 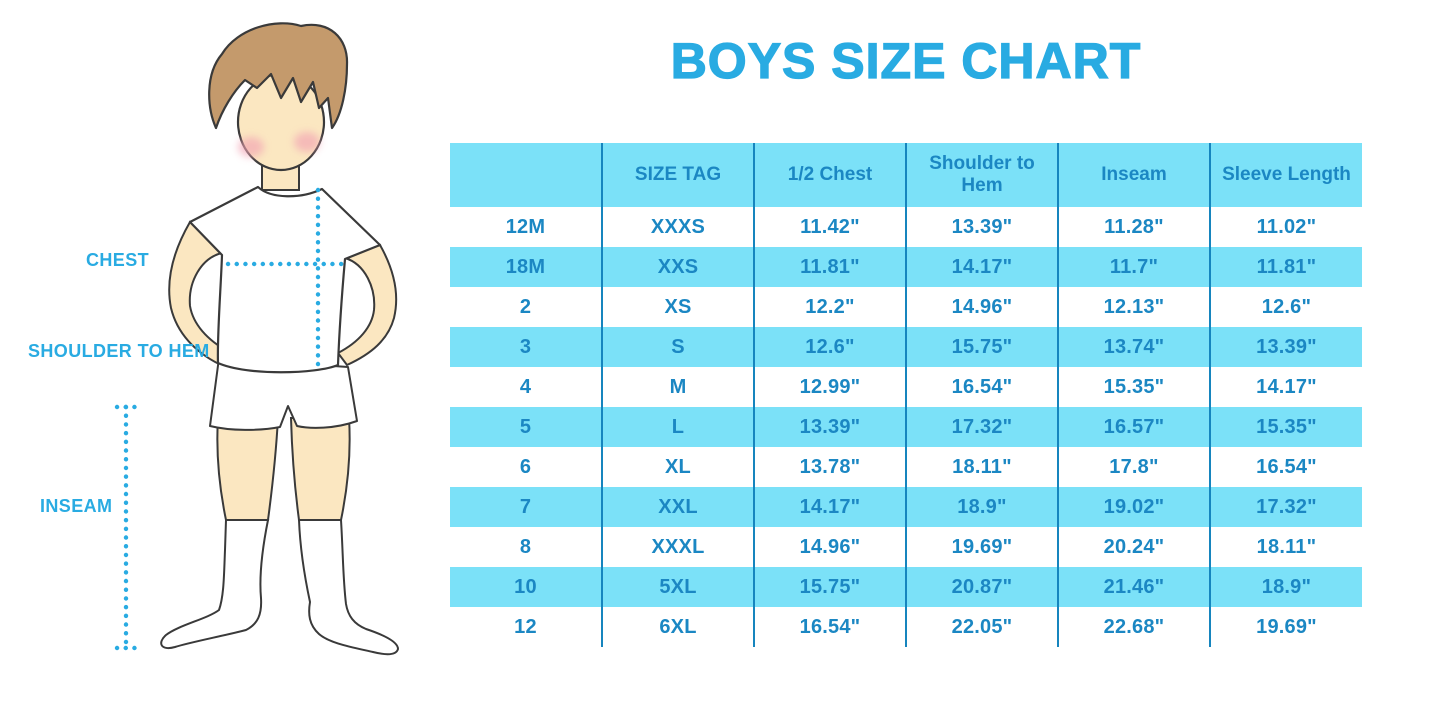 I want to click on boy-tshirt, so click(x=285, y=279).